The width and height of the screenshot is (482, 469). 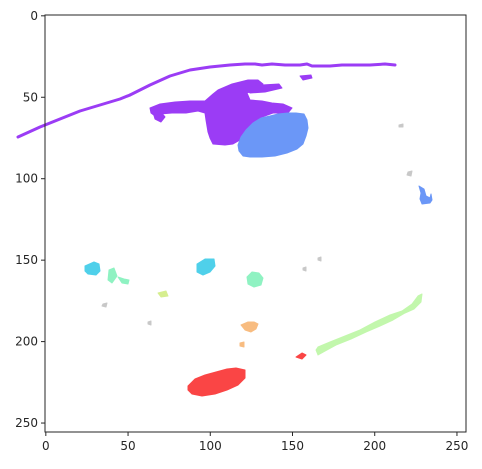 What do you see at coordinates (26, 342) in the screenshot?
I see `y-tick-label: 200` at bounding box center [26, 342].